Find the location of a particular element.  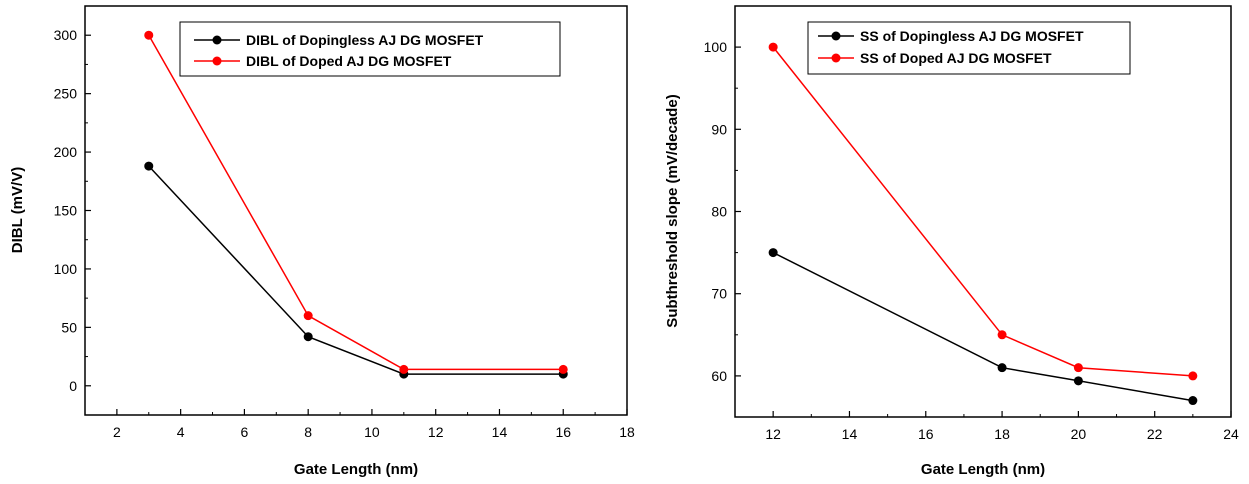

ss-x-tick-label: 18 is located at coordinates (1002, 434).